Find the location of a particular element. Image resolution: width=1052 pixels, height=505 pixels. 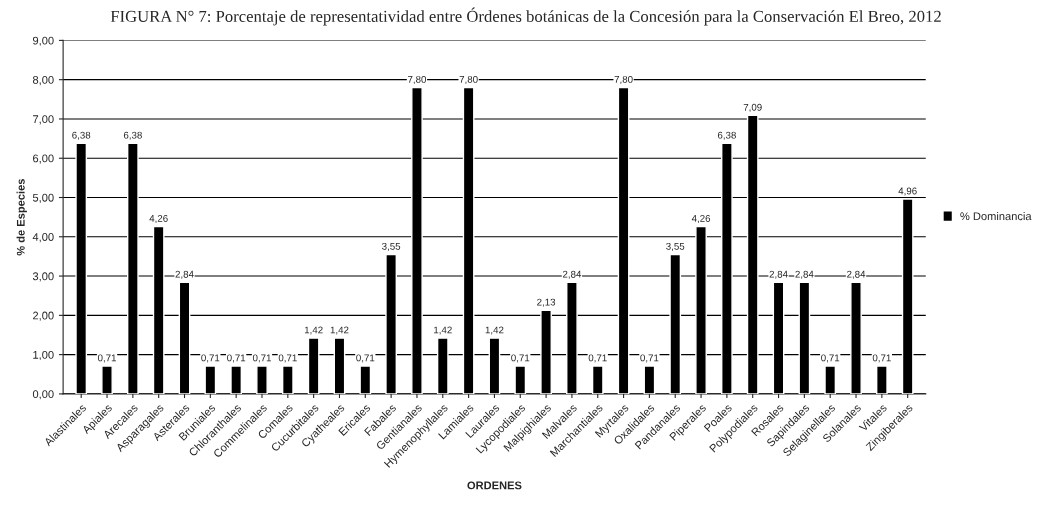

y-axis-title: % de Especies is located at coordinates (21, 217).